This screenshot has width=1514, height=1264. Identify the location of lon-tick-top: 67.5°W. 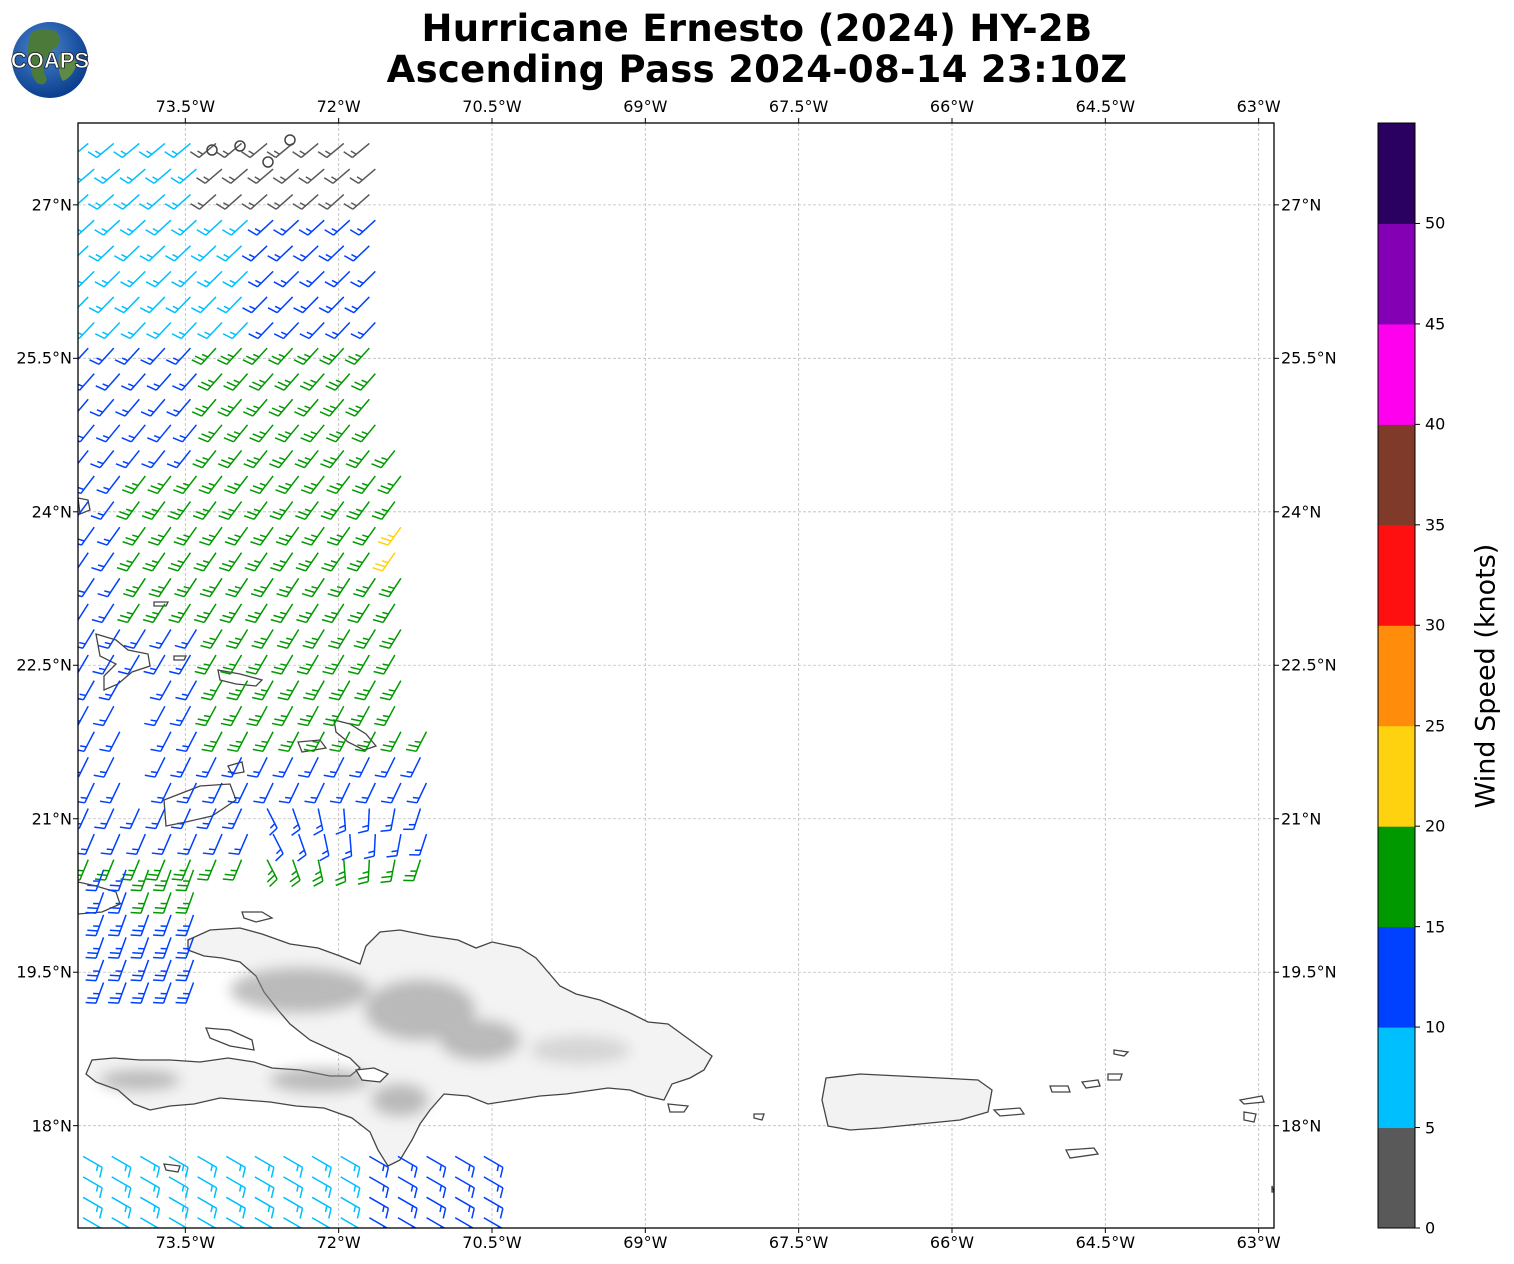
(798, 106).